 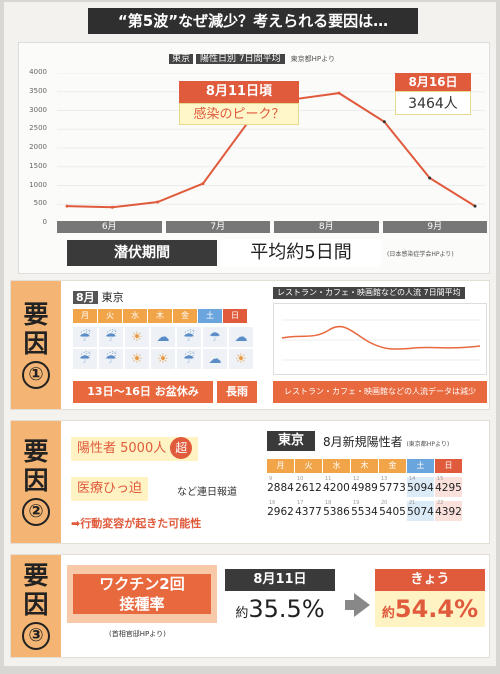 I want to click on date-number: 12, so click(x=356, y=479).